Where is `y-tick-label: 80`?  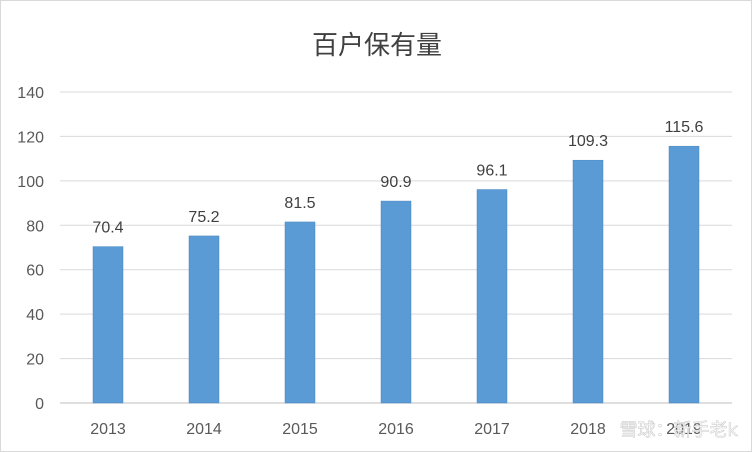
y-tick-label: 80 is located at coordinates (35, 226).